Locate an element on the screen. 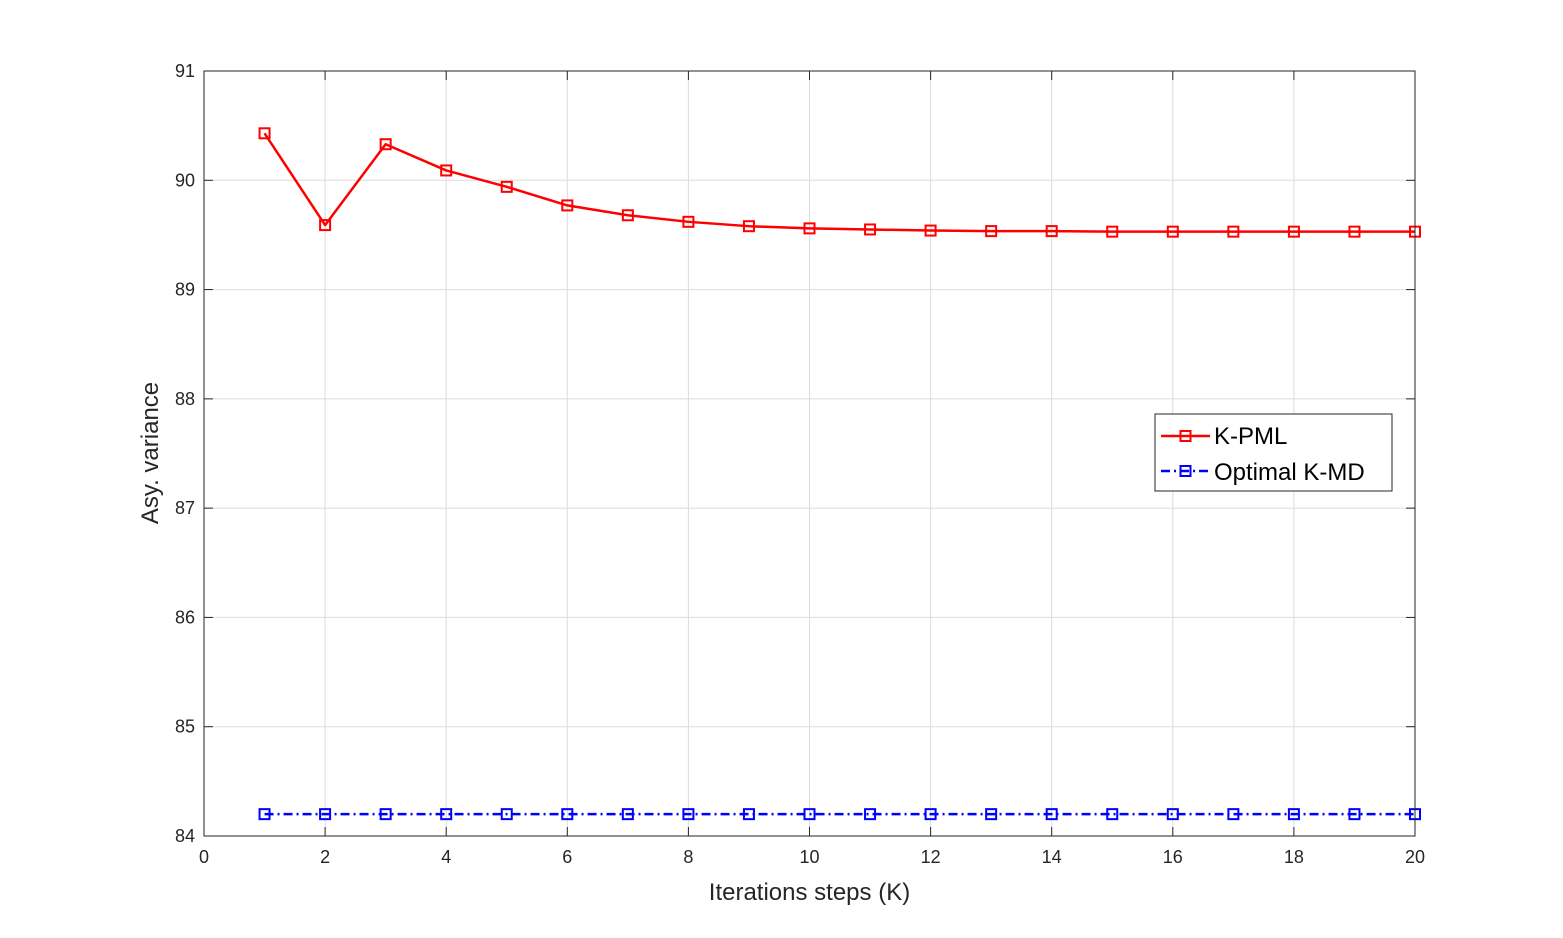 The image size is (1563, 938). legend-marker-k-pml is located at coordinates (1185, 436).